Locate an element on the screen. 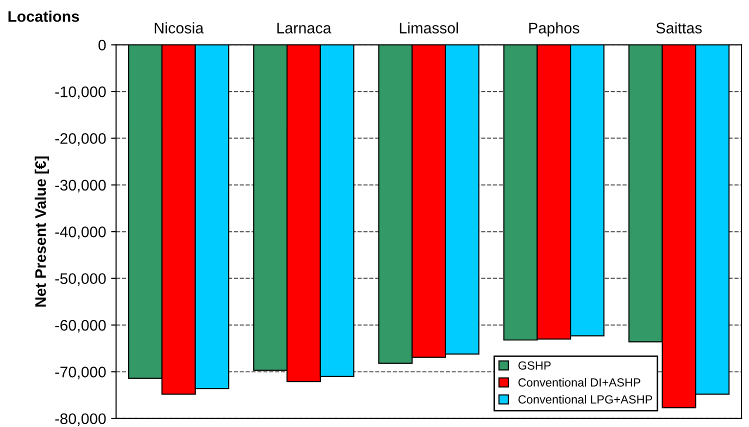 The width and height of the screenshot is (749, 427). y-axis-title: Net Present Value [€] is located at coordinates (42, 231).